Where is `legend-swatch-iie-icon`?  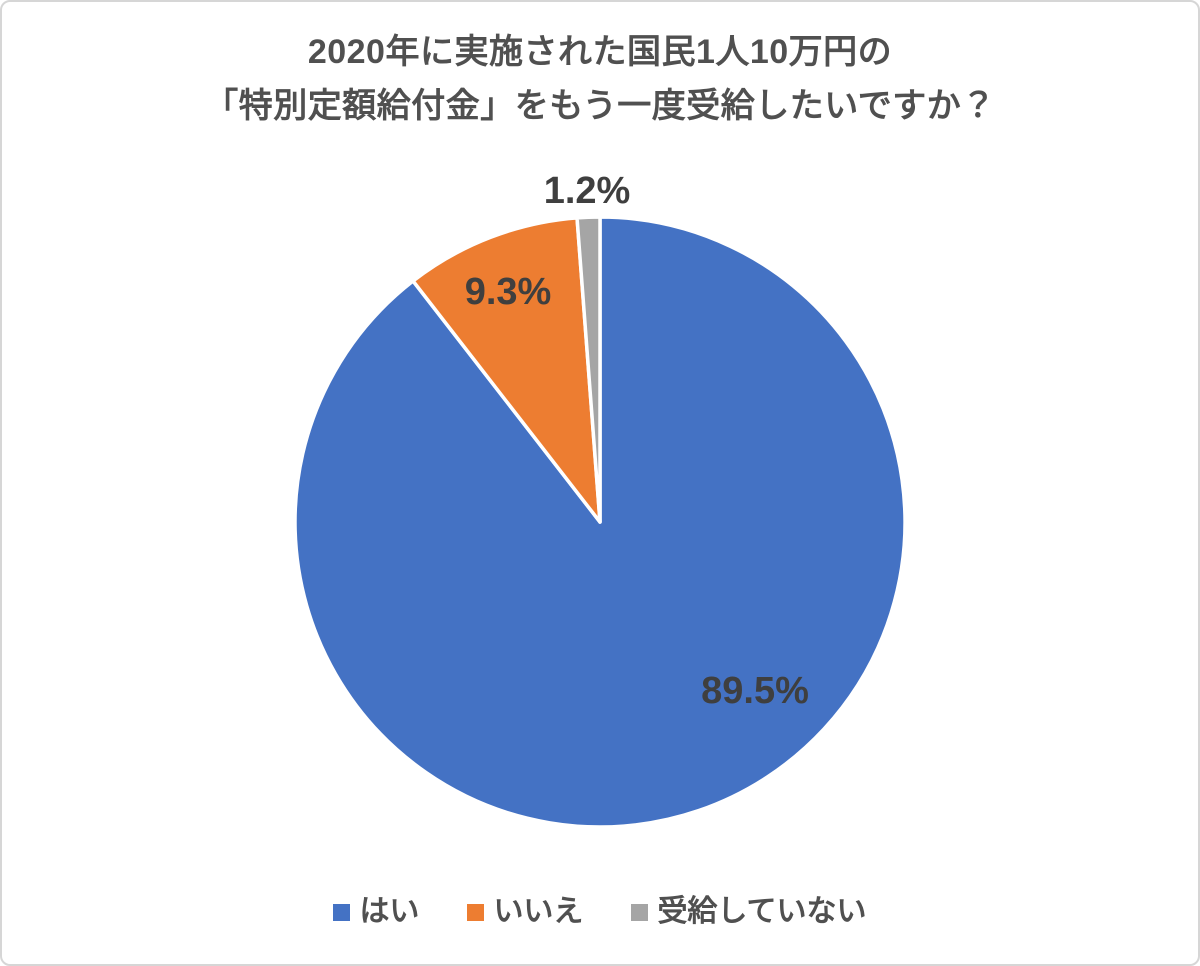 legend-swatch-iie-icon is located at coordinates (476, 912).